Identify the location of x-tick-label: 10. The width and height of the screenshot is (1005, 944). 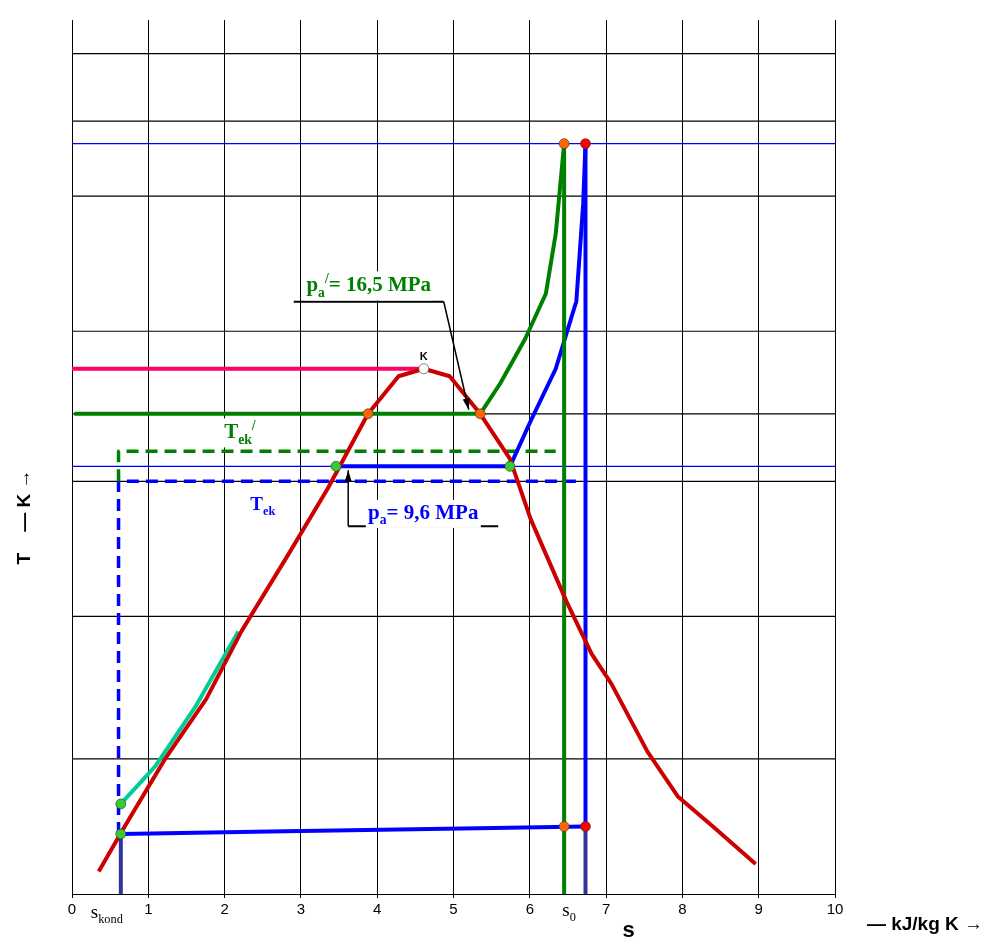
(835, 909).